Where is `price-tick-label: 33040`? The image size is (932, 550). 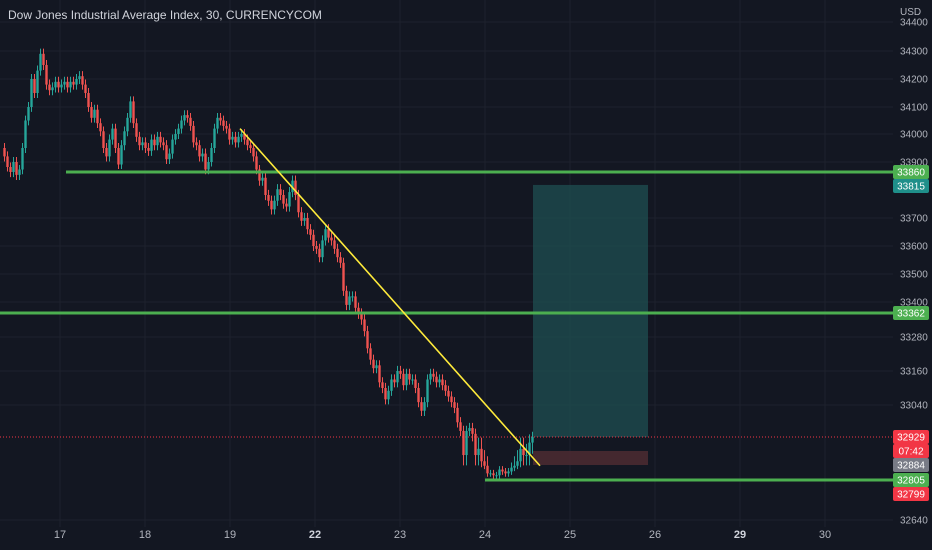
price-tick-label: 33040 is located at coordinates (914, 406).